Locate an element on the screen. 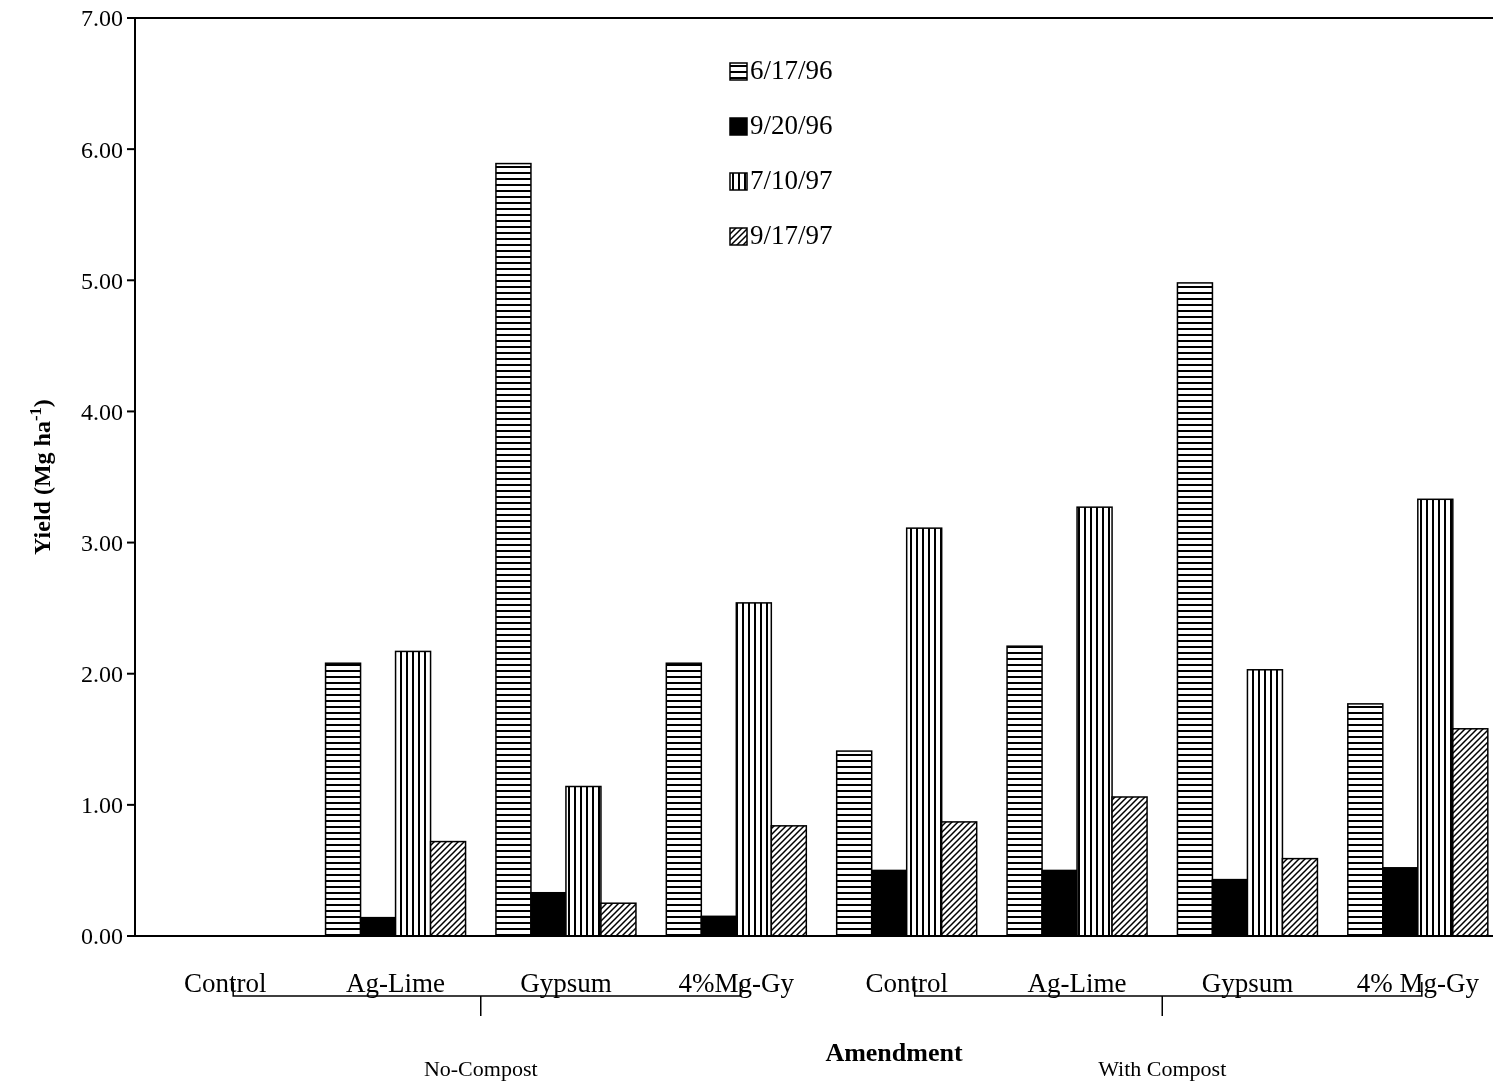 This screenshot has height=1092, width=1503. legend-label: 9/17/97 is located at coordinates (791, 235).